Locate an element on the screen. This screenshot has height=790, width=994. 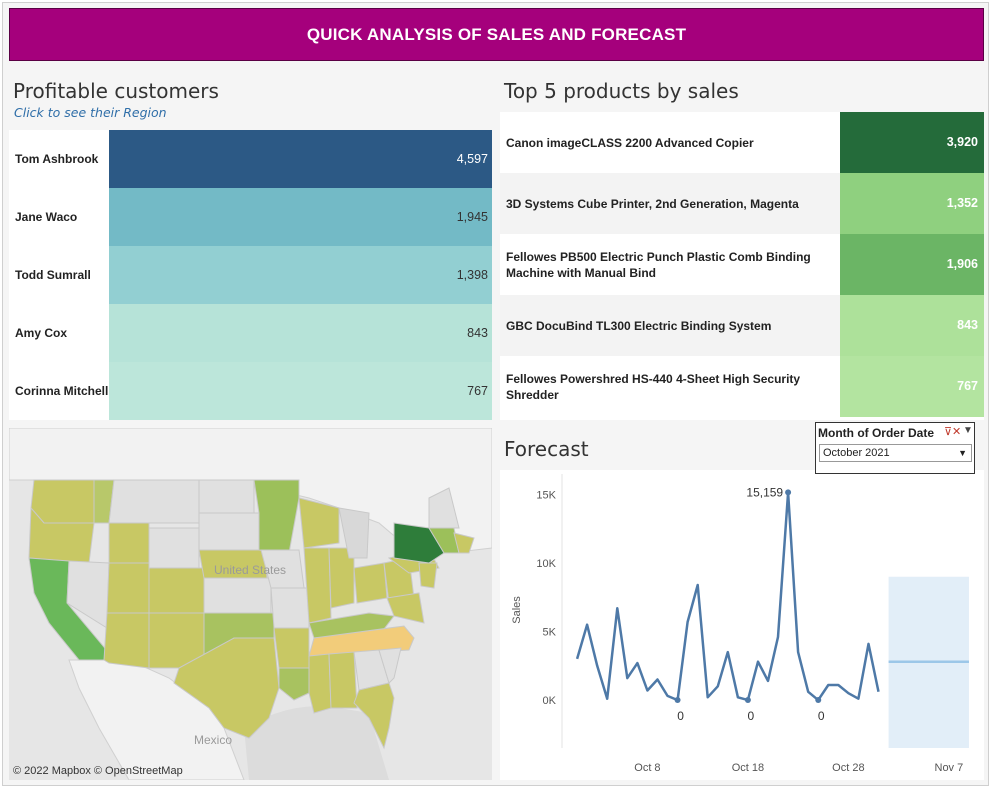
sales-line is located at coordinates (727, 596).